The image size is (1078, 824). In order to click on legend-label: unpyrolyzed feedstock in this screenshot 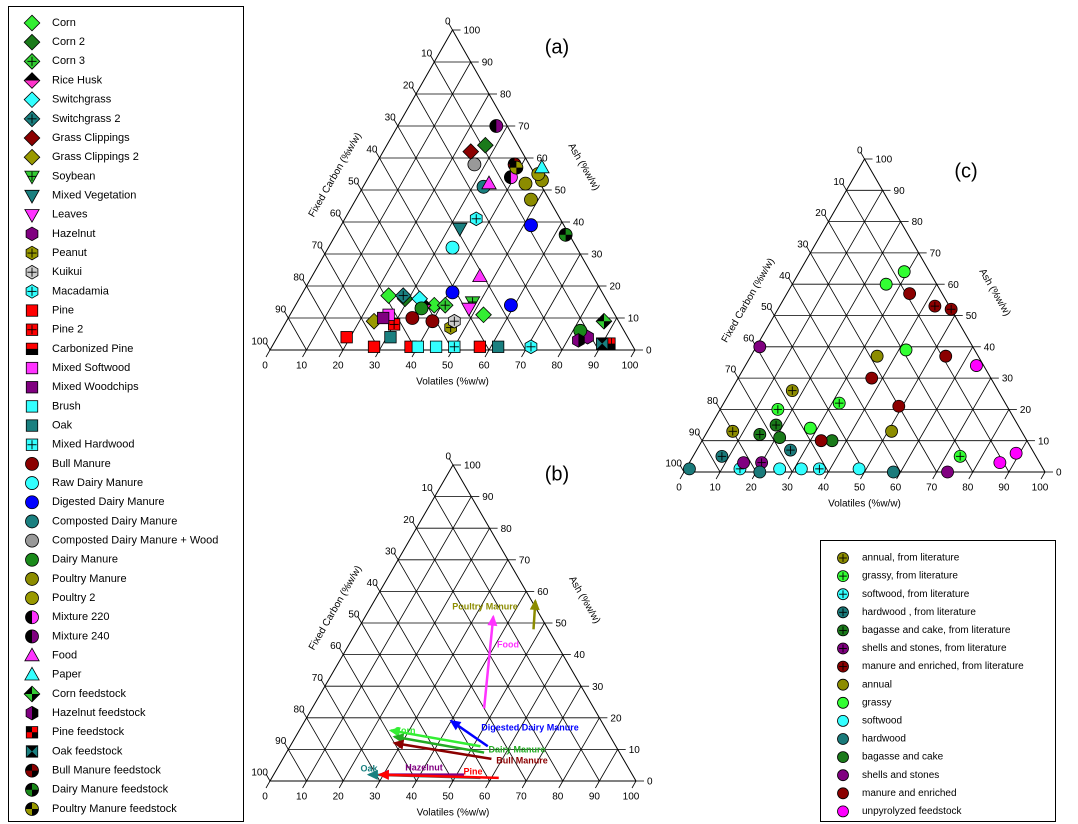, I will do `click(912, 811)`.